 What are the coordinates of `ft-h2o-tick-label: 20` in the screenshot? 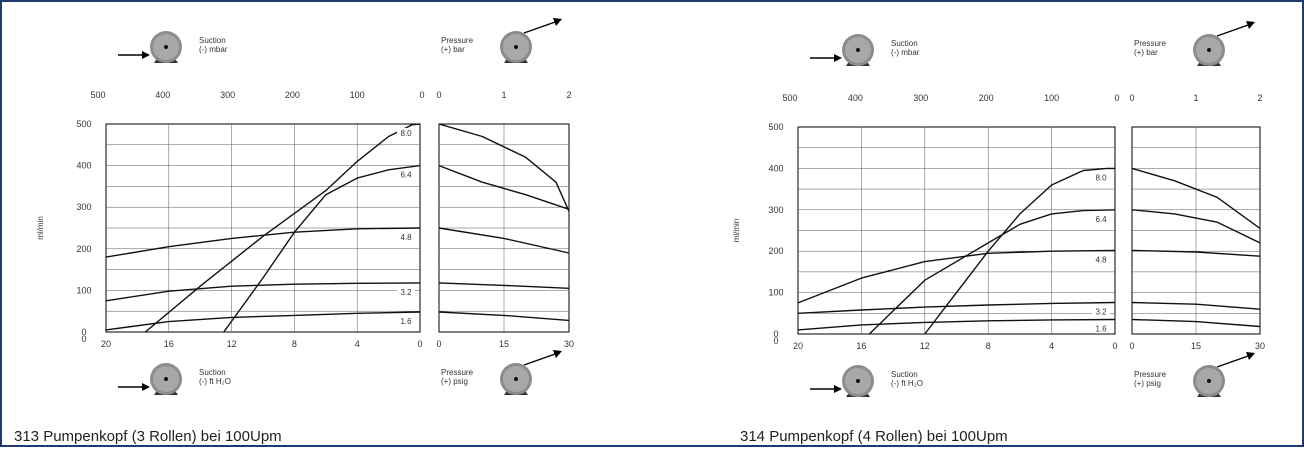 It's located at (798, 346).